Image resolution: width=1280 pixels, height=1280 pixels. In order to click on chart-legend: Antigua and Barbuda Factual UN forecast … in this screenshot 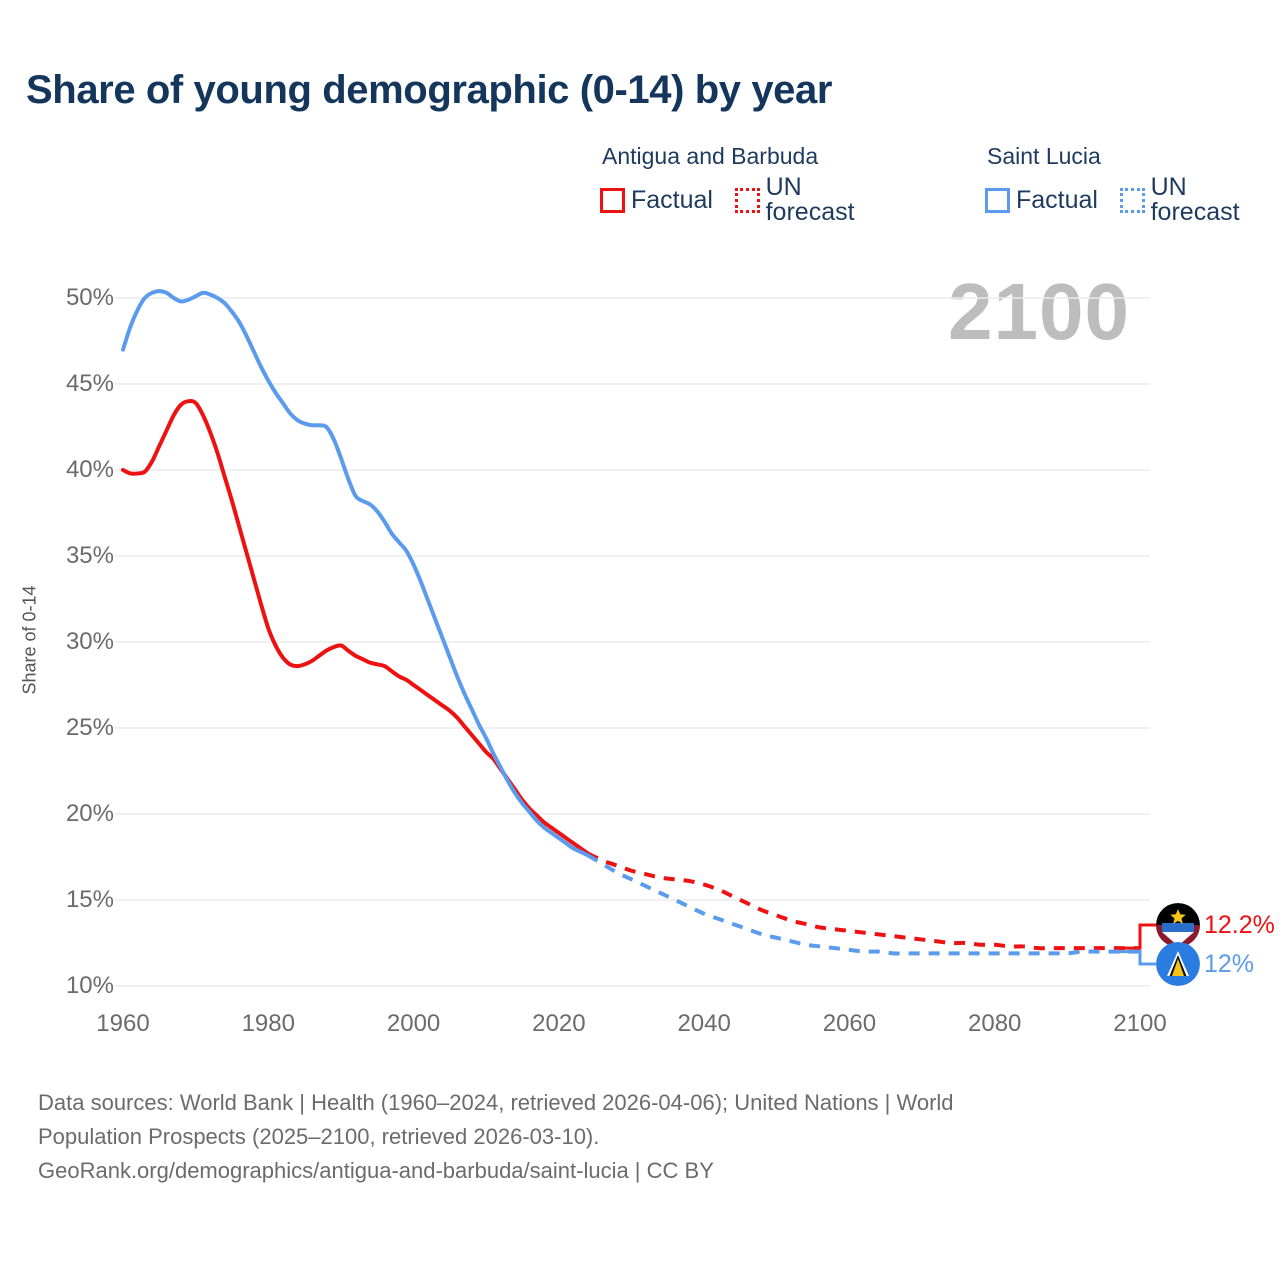, I will do `click(940, 185)`.